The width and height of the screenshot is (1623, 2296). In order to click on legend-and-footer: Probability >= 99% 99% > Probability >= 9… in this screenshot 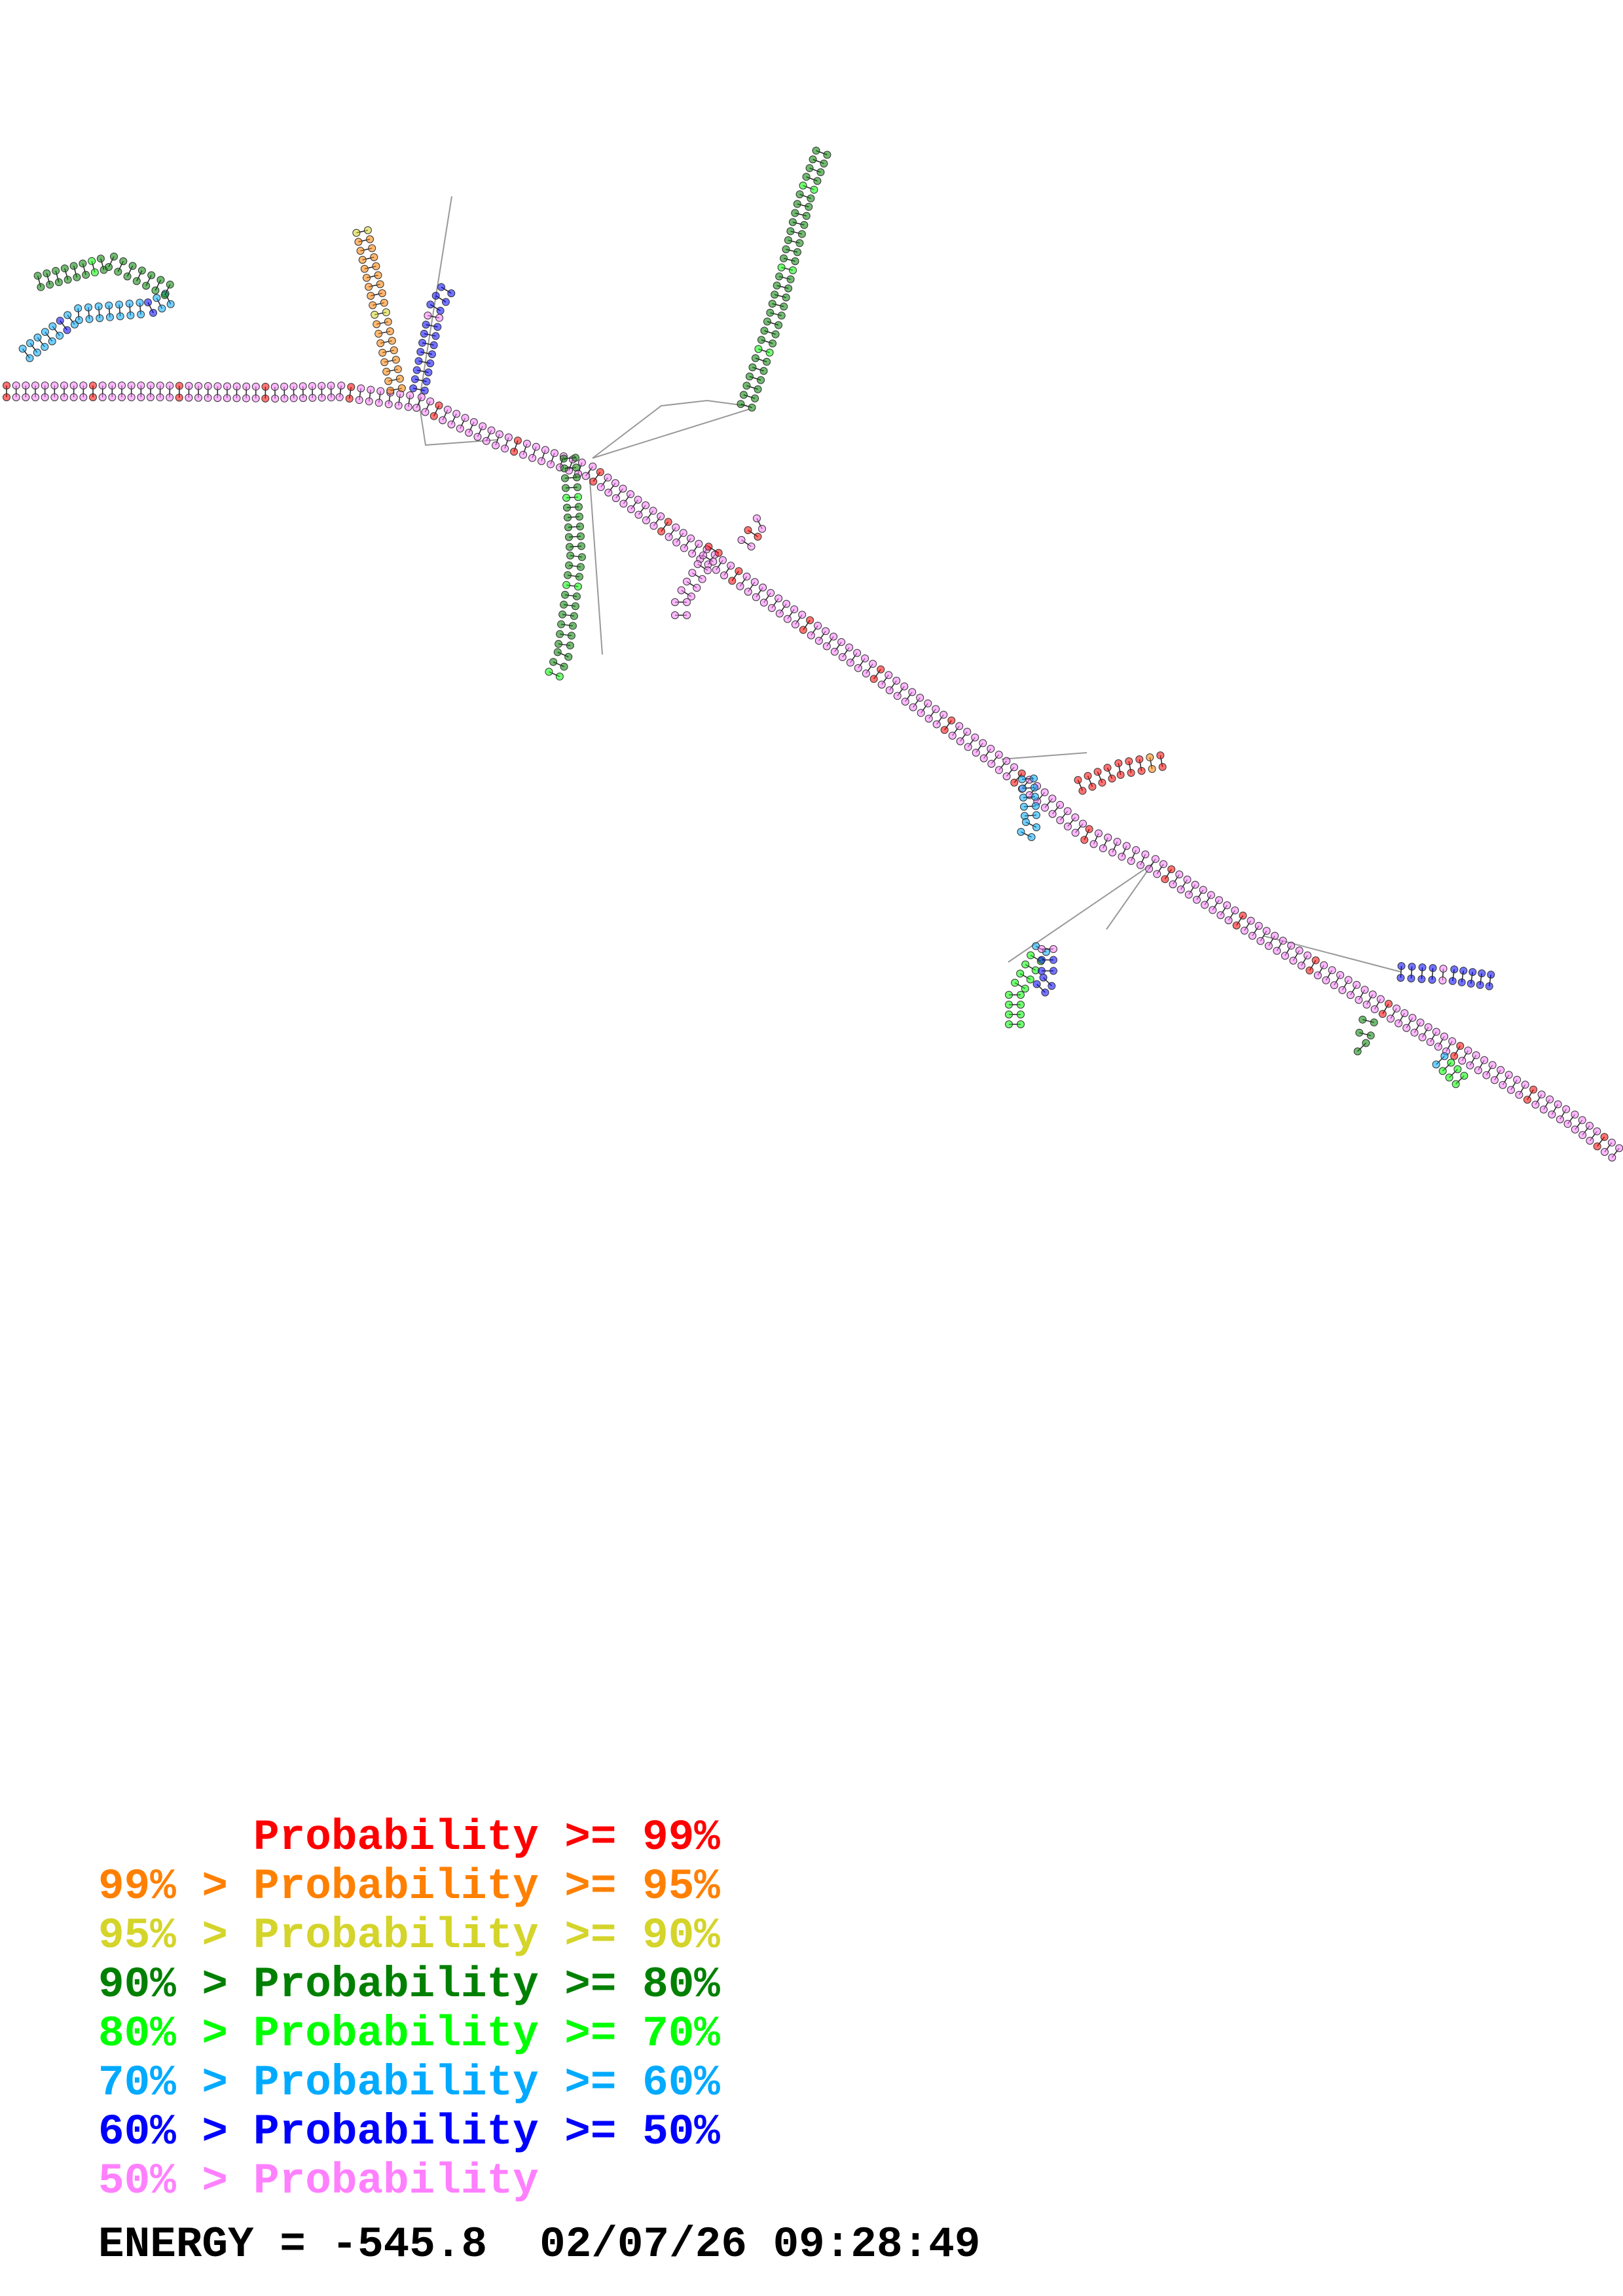, I will do `click(539, 2041)`.